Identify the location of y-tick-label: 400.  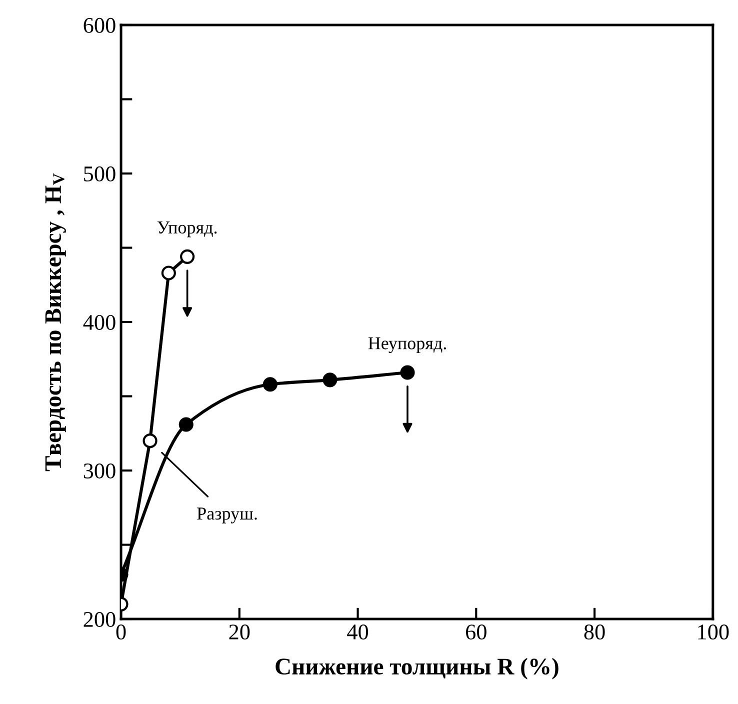
(99, 322).